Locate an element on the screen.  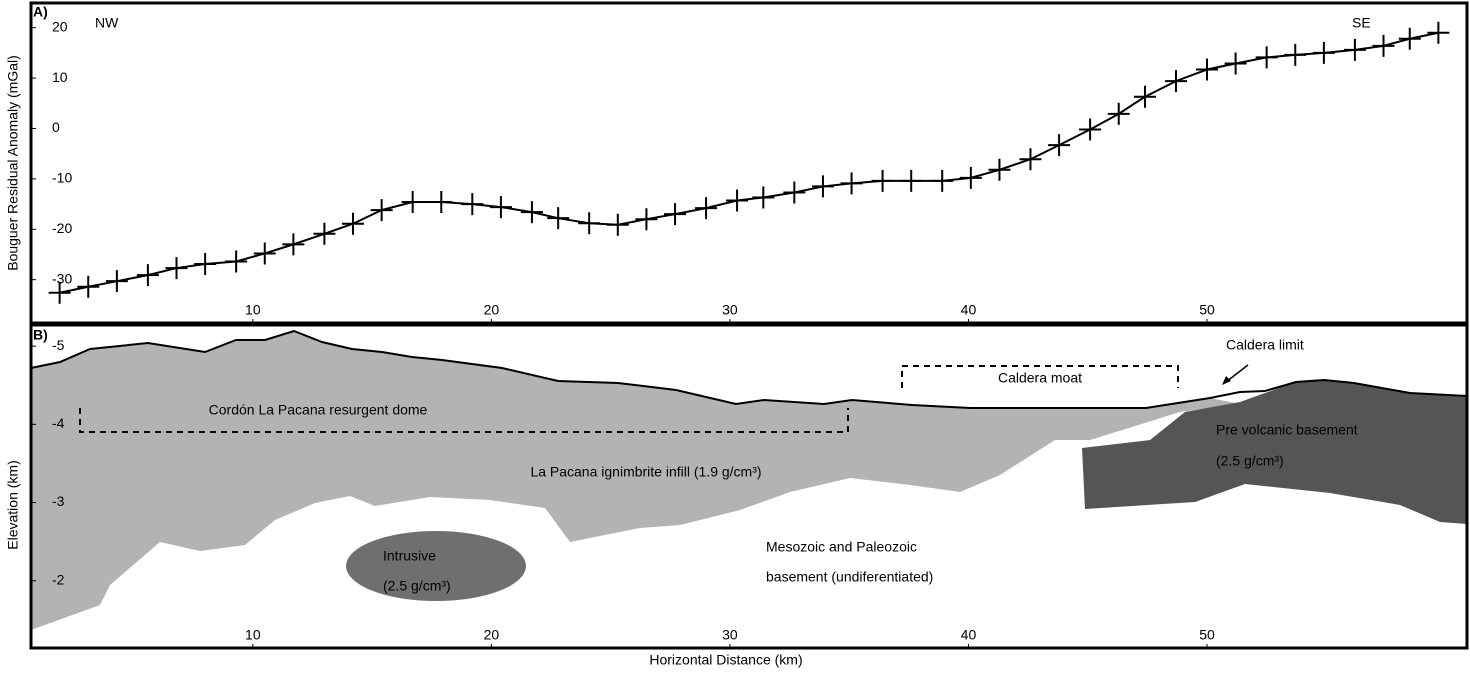
y-tick-label: 0 is located at coordinates (56, 127).